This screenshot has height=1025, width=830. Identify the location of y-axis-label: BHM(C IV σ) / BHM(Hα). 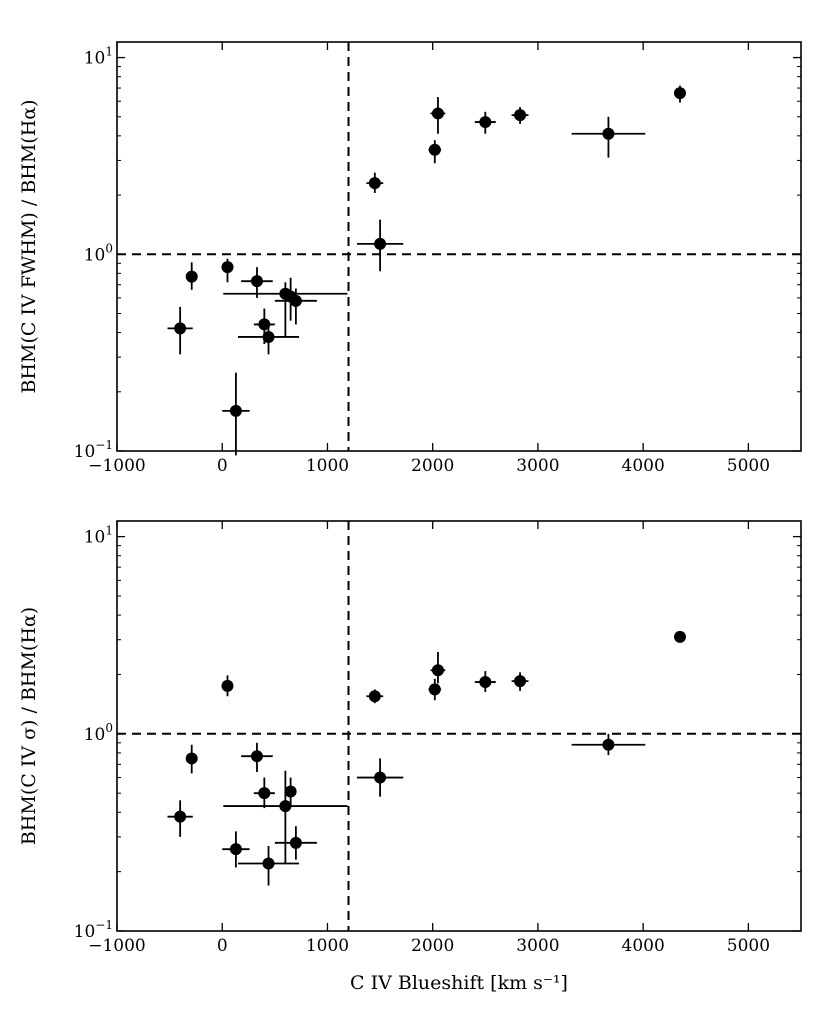
(29, 726).